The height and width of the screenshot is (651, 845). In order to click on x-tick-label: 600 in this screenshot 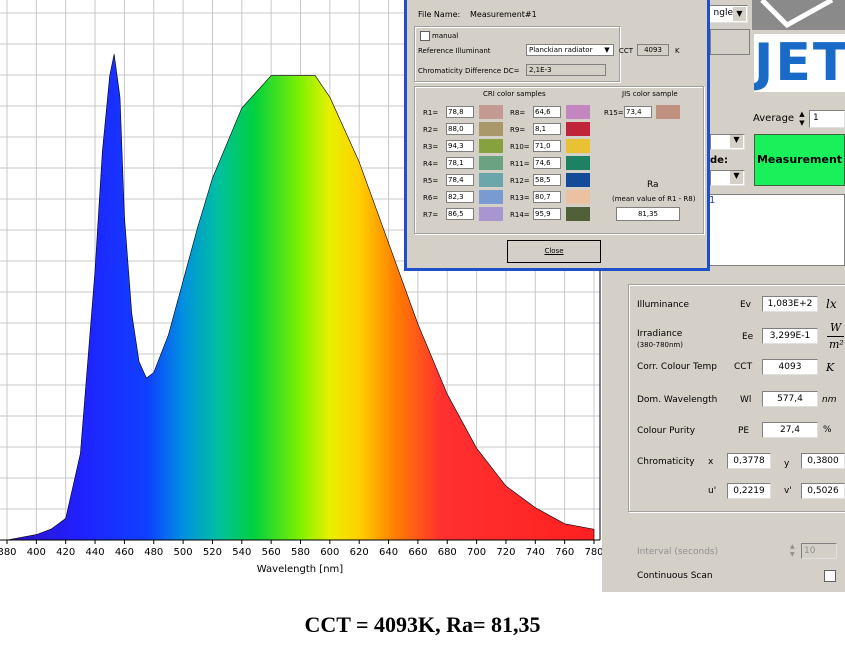, I will do `click(329, 552)`.